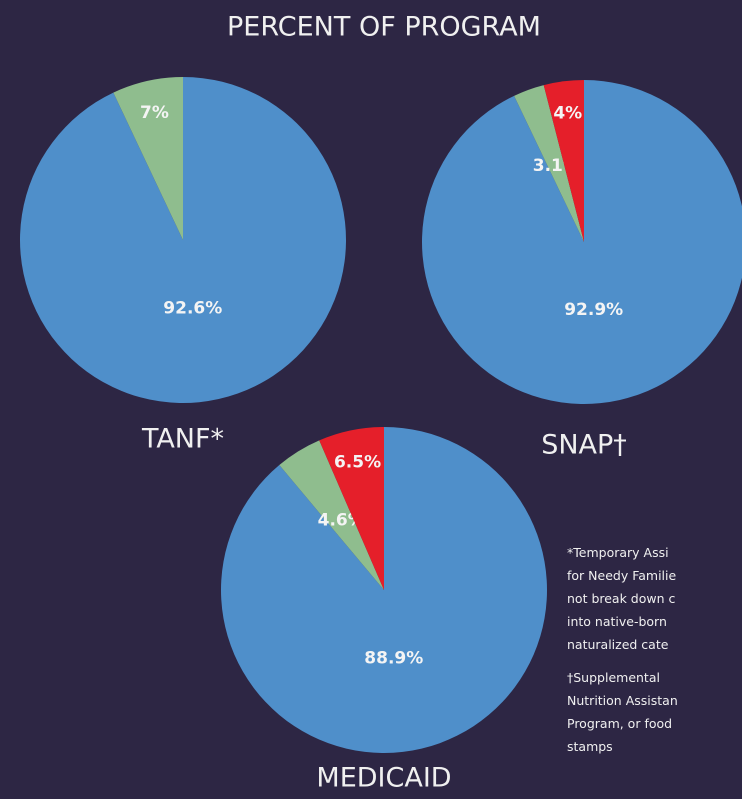  What do you see at coordinates (618, 644) in the screenshot?
I see `footnote-line: naturalized cate` at bounding box center [618, 644].